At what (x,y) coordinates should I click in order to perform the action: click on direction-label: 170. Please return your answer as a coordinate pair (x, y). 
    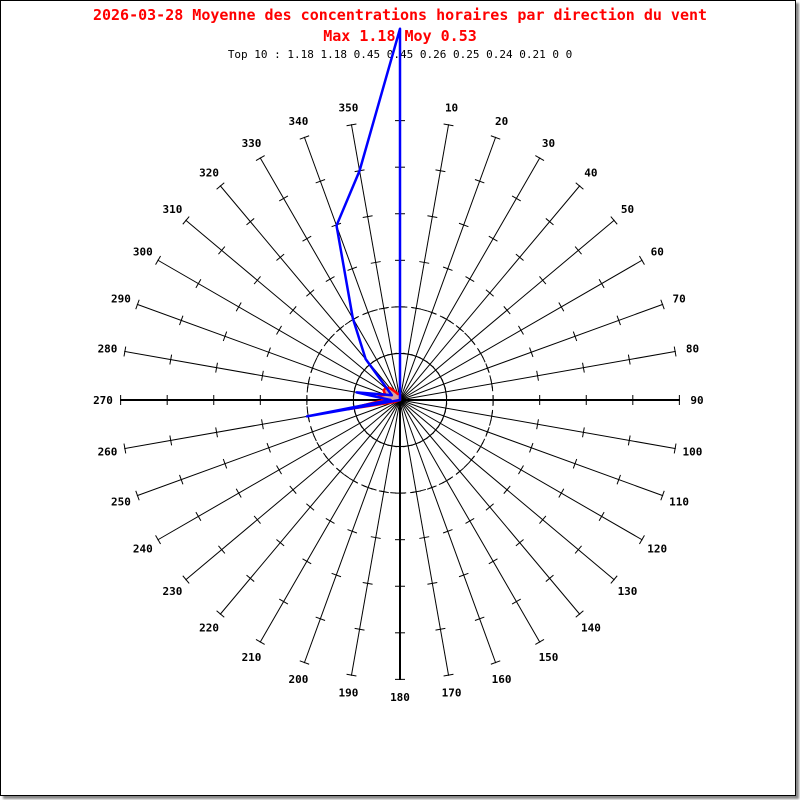
    Looking at the image, I should click on (452, 692).